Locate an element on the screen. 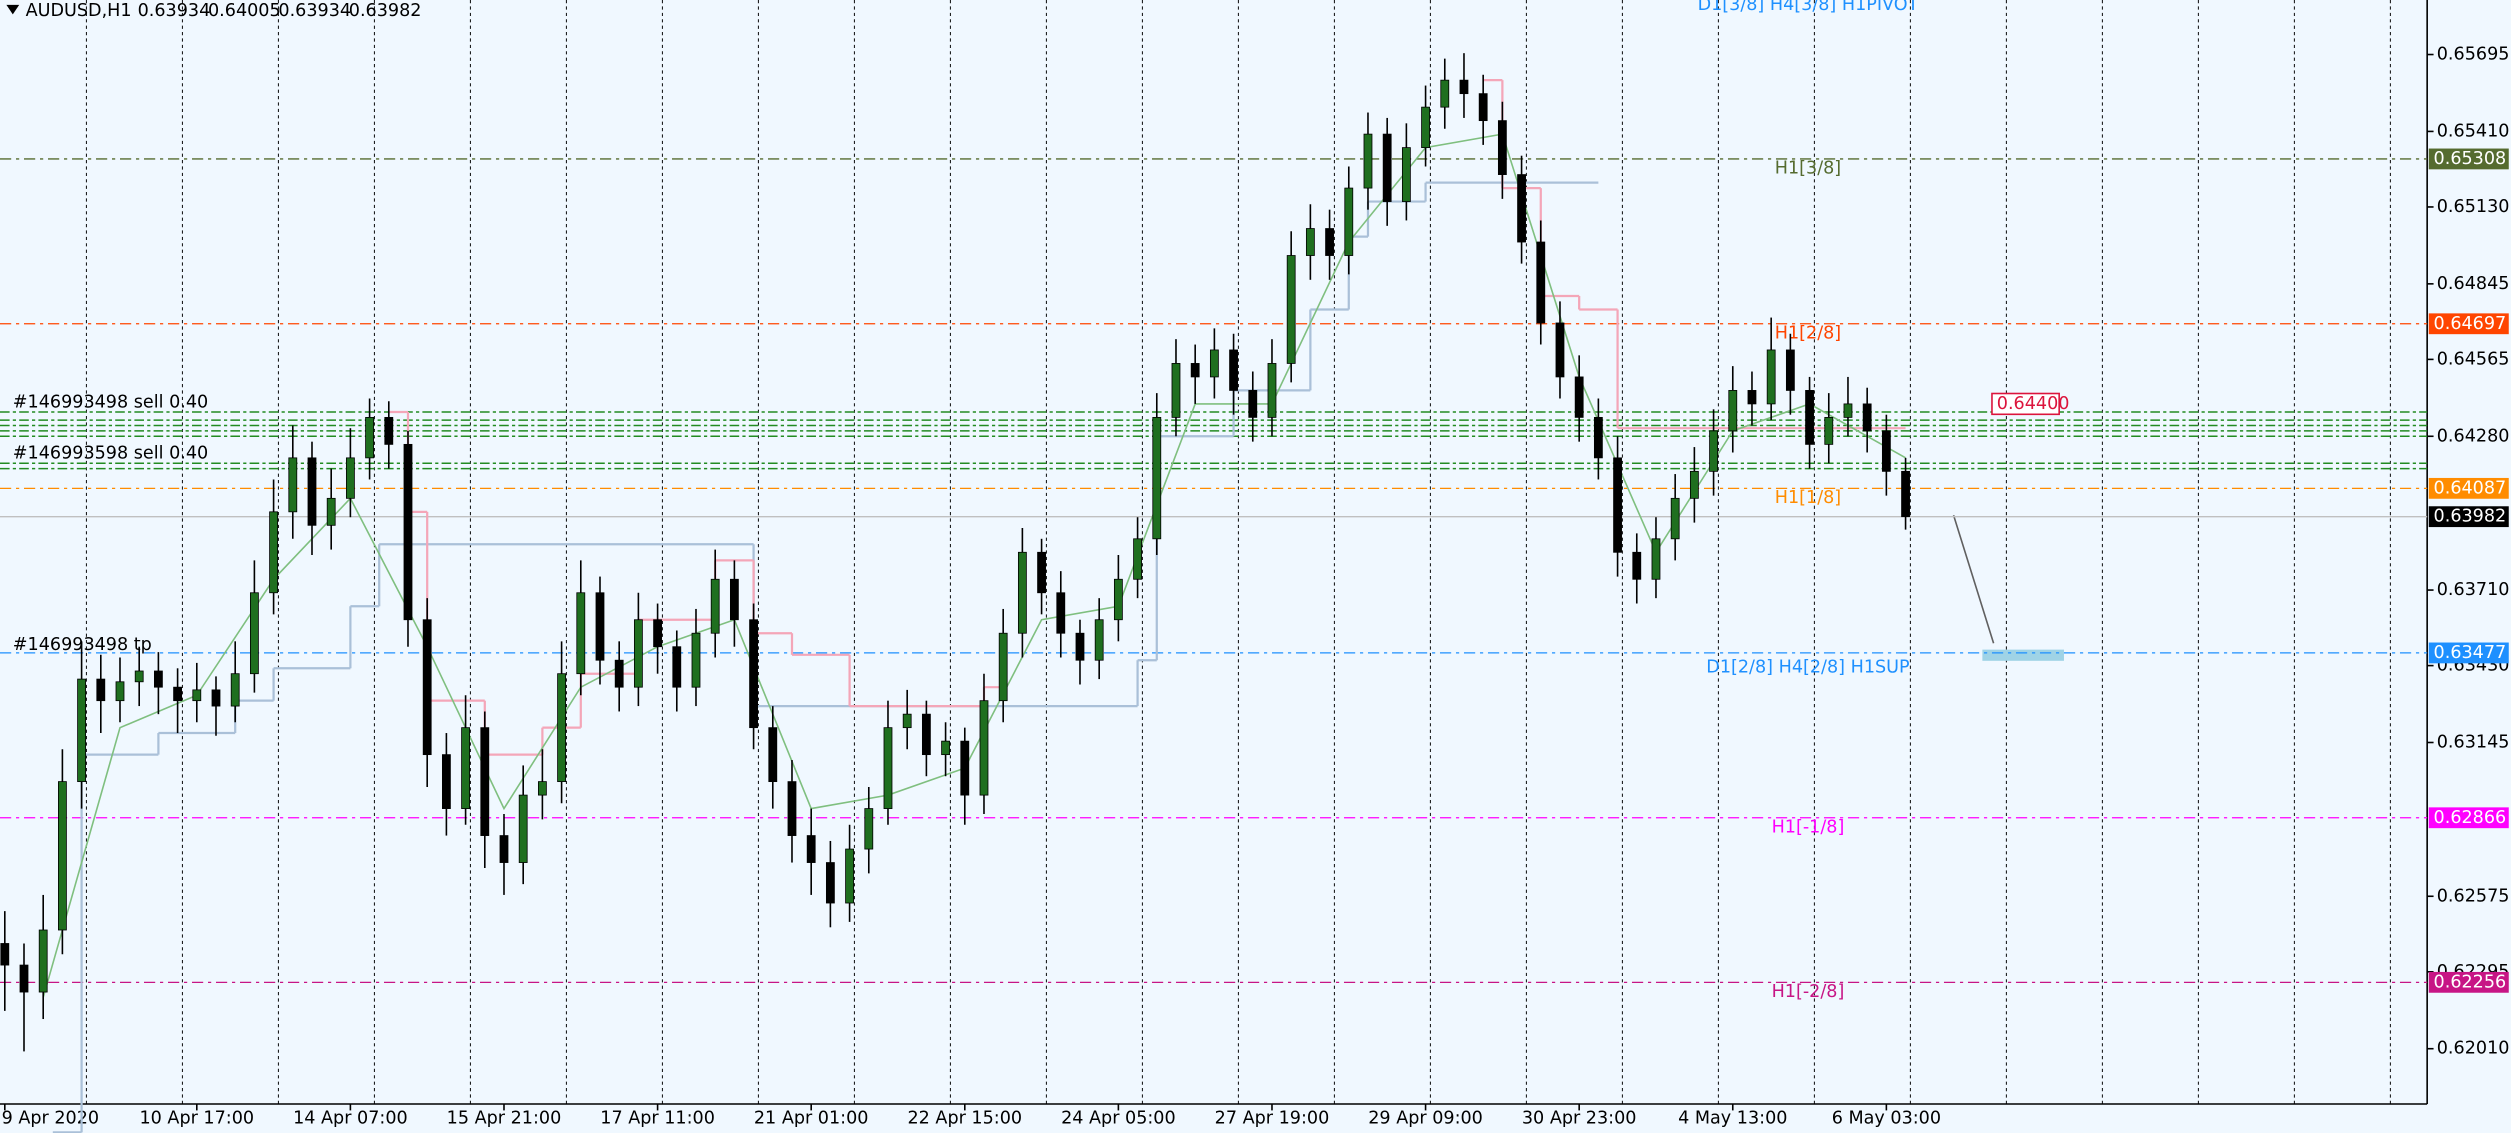  level-label: H1[-1/8] is located at coordinates (1808, 827).